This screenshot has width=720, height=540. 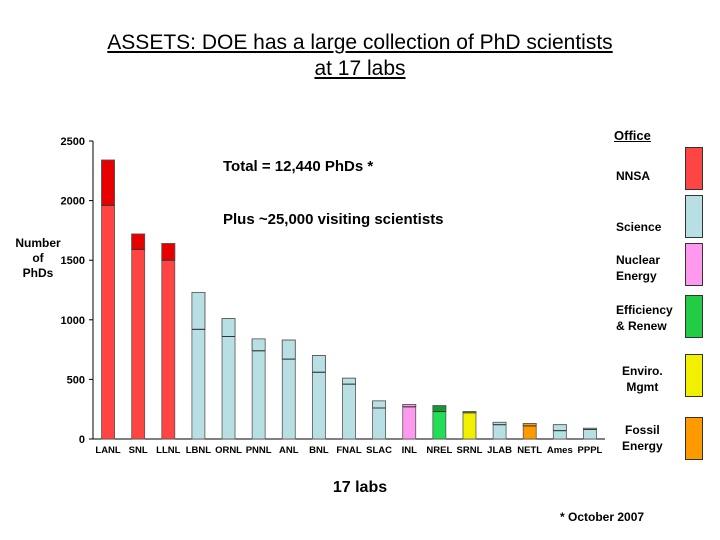 I want to click on y-axis-label: Number of PhDs, so click(x=38, y=258).